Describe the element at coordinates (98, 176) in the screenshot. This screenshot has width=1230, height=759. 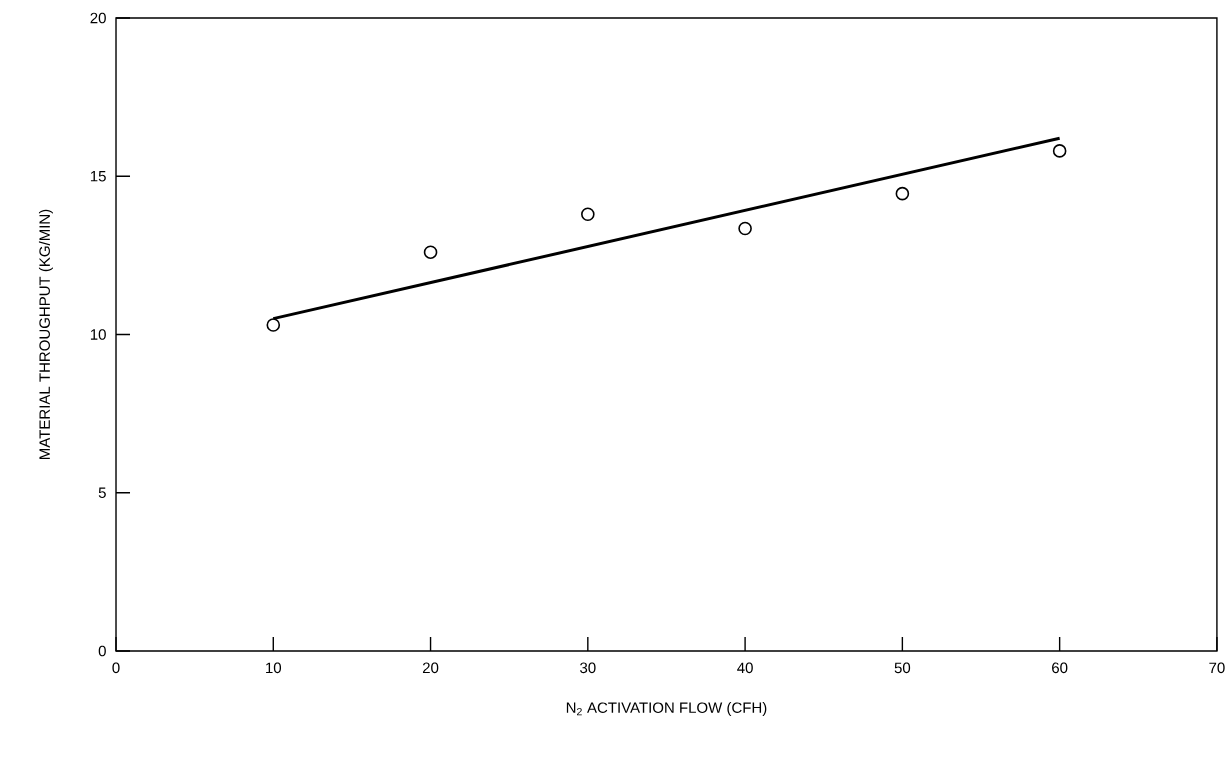
I see `y-tick-label: 15` at that location.